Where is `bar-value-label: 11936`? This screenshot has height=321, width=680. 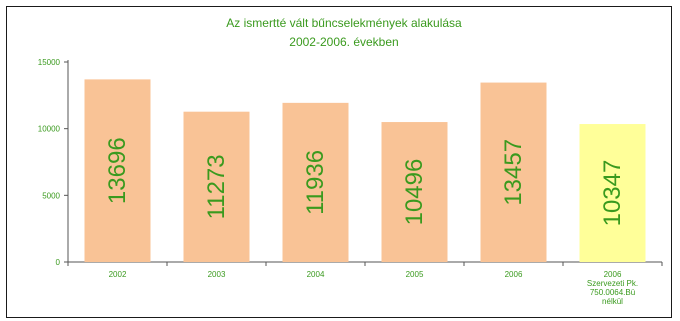
bar-value-label: 11936 is located at coordinates (315, 182).